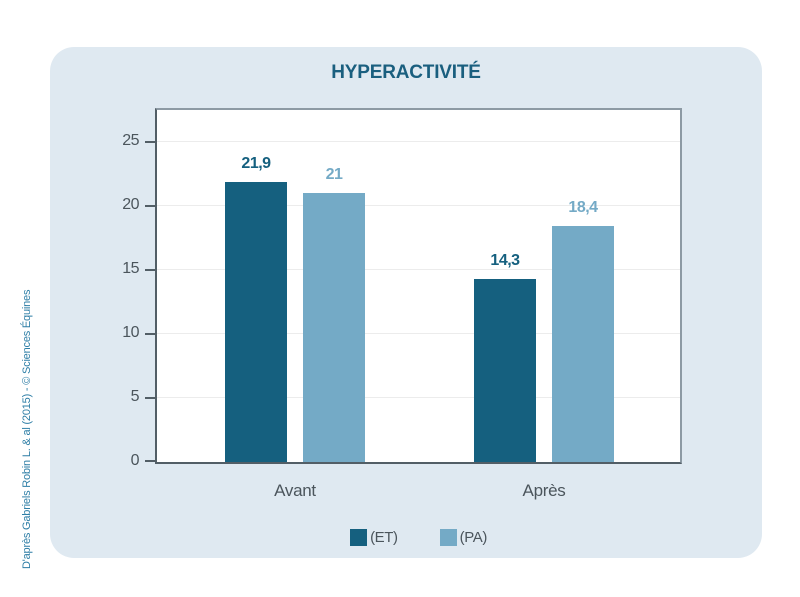 The width and height of the screenshot is (800, 597). I want to click on legend-item-1: (PA), so click(463, 537).